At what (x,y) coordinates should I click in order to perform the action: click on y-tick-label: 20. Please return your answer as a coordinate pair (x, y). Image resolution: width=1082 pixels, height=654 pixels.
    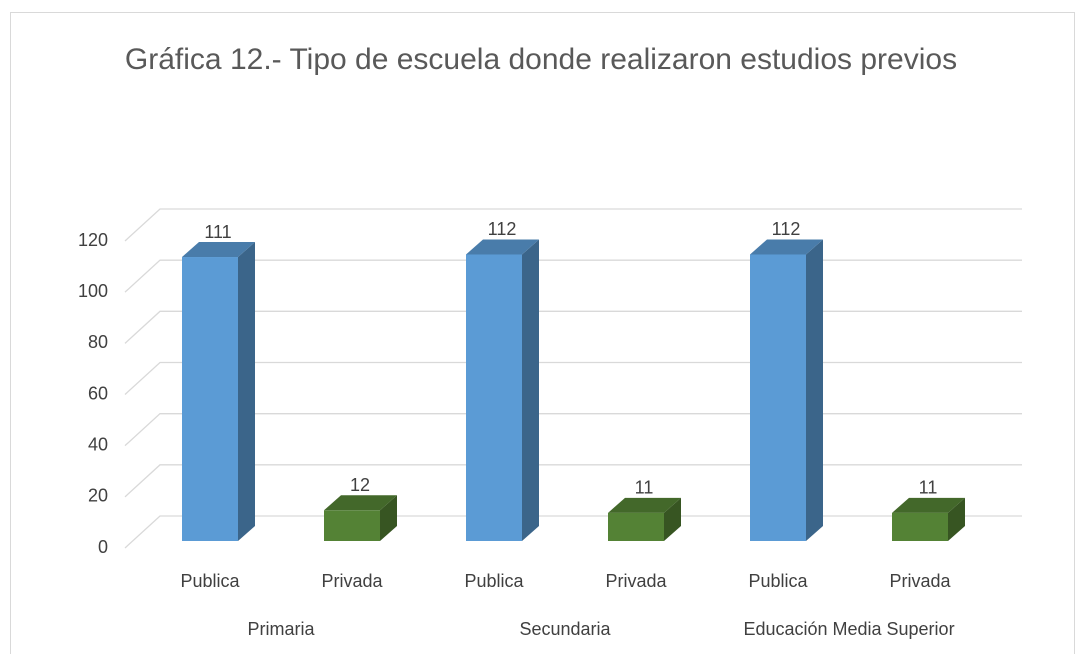
    Looking at the image, I should click on (98, 496).